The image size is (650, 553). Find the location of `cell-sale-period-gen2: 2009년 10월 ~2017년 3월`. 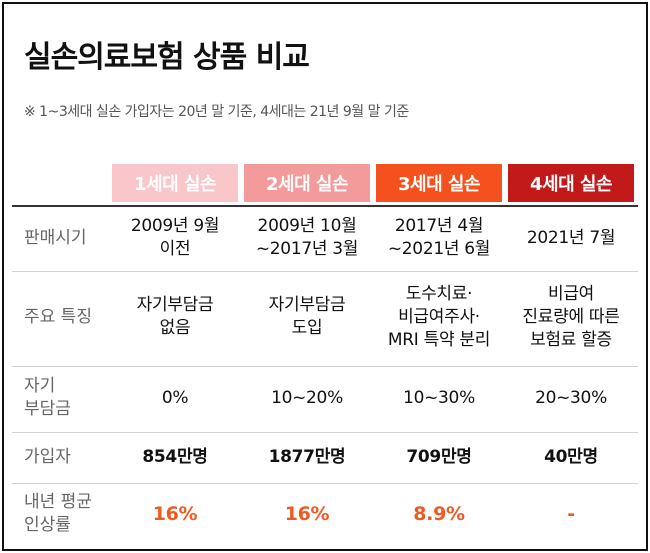

cell-sale-period-gen2: 2009년 10월 ~2017년 3월 is located at coordinates (307, 237).